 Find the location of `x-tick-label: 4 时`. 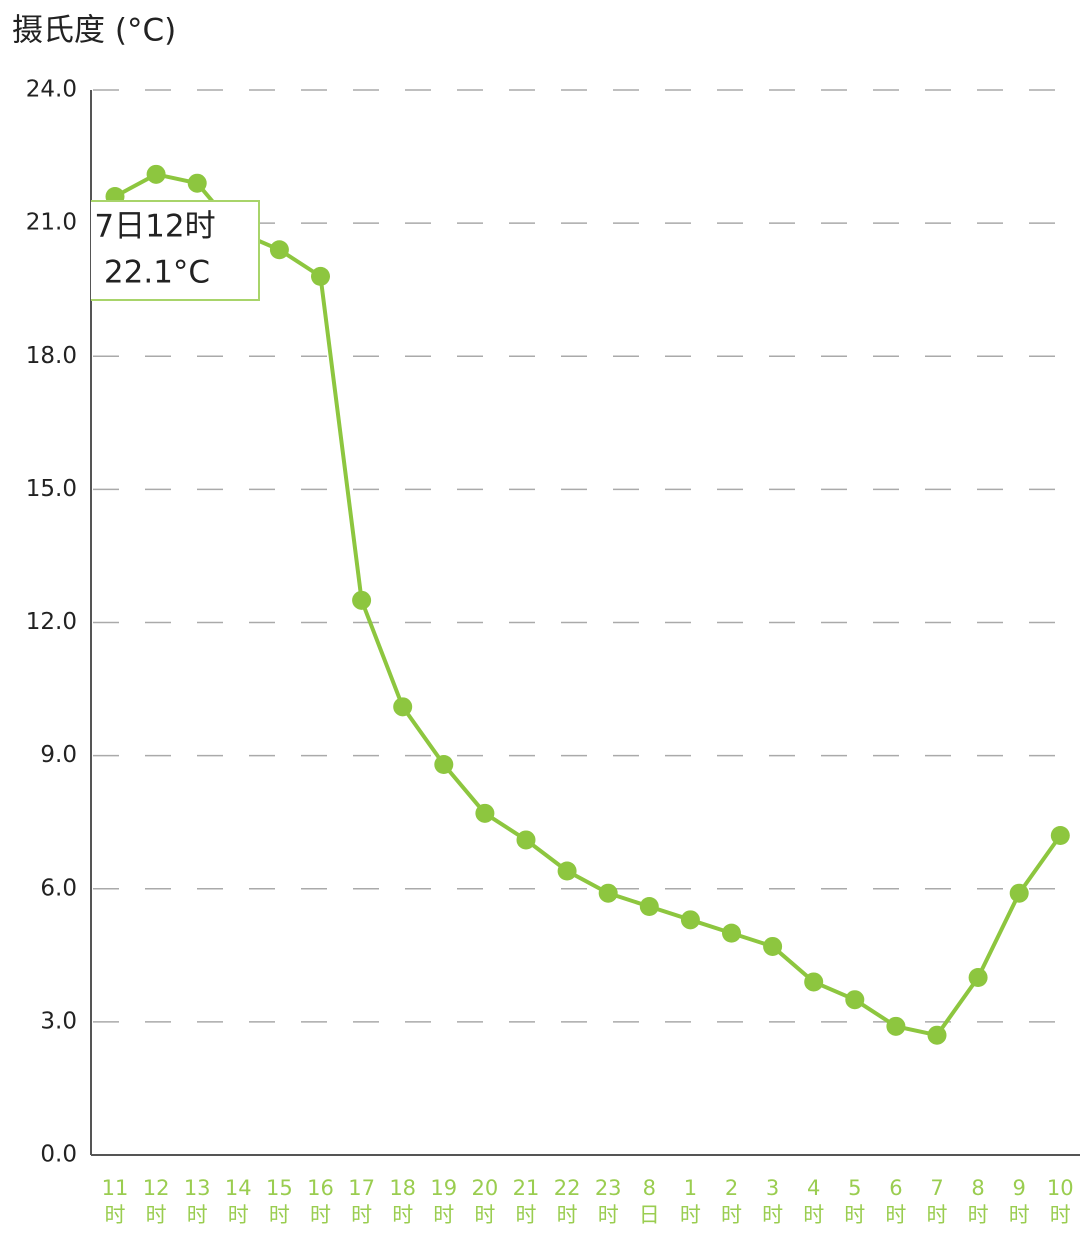

x-tick-label: 4 时 is located at coordinates (814, 1201).